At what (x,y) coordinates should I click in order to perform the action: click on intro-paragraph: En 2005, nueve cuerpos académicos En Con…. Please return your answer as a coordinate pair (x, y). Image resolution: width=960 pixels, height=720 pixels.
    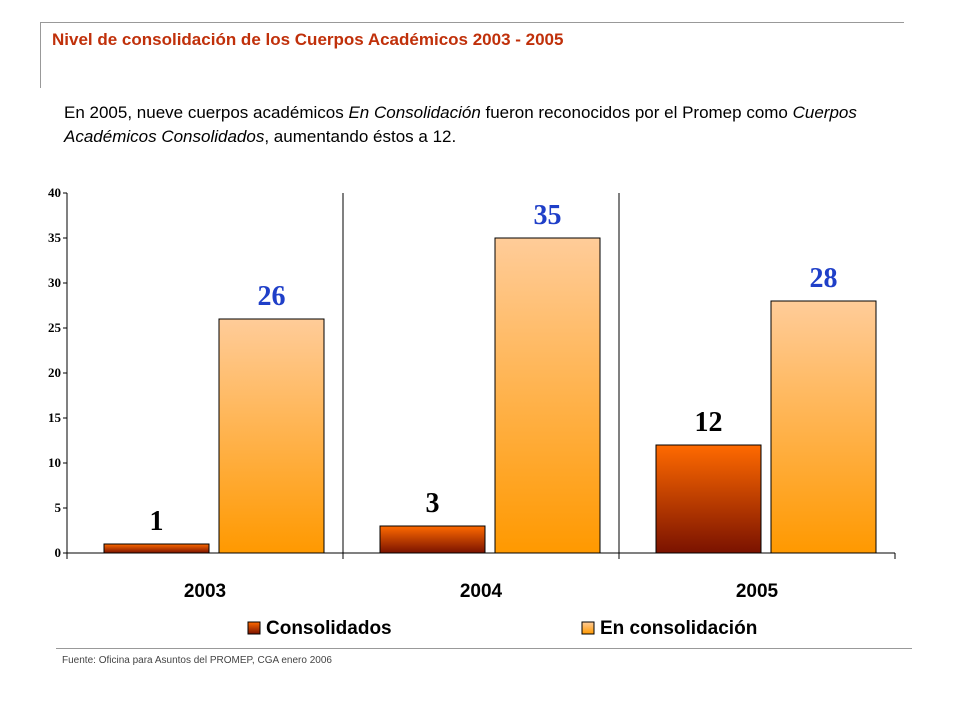
    Looking at the image, I should click on (474, 125).